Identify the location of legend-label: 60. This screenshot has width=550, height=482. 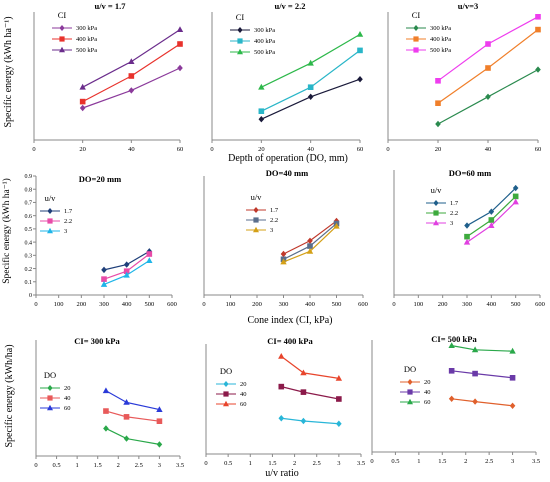
(427, 402).